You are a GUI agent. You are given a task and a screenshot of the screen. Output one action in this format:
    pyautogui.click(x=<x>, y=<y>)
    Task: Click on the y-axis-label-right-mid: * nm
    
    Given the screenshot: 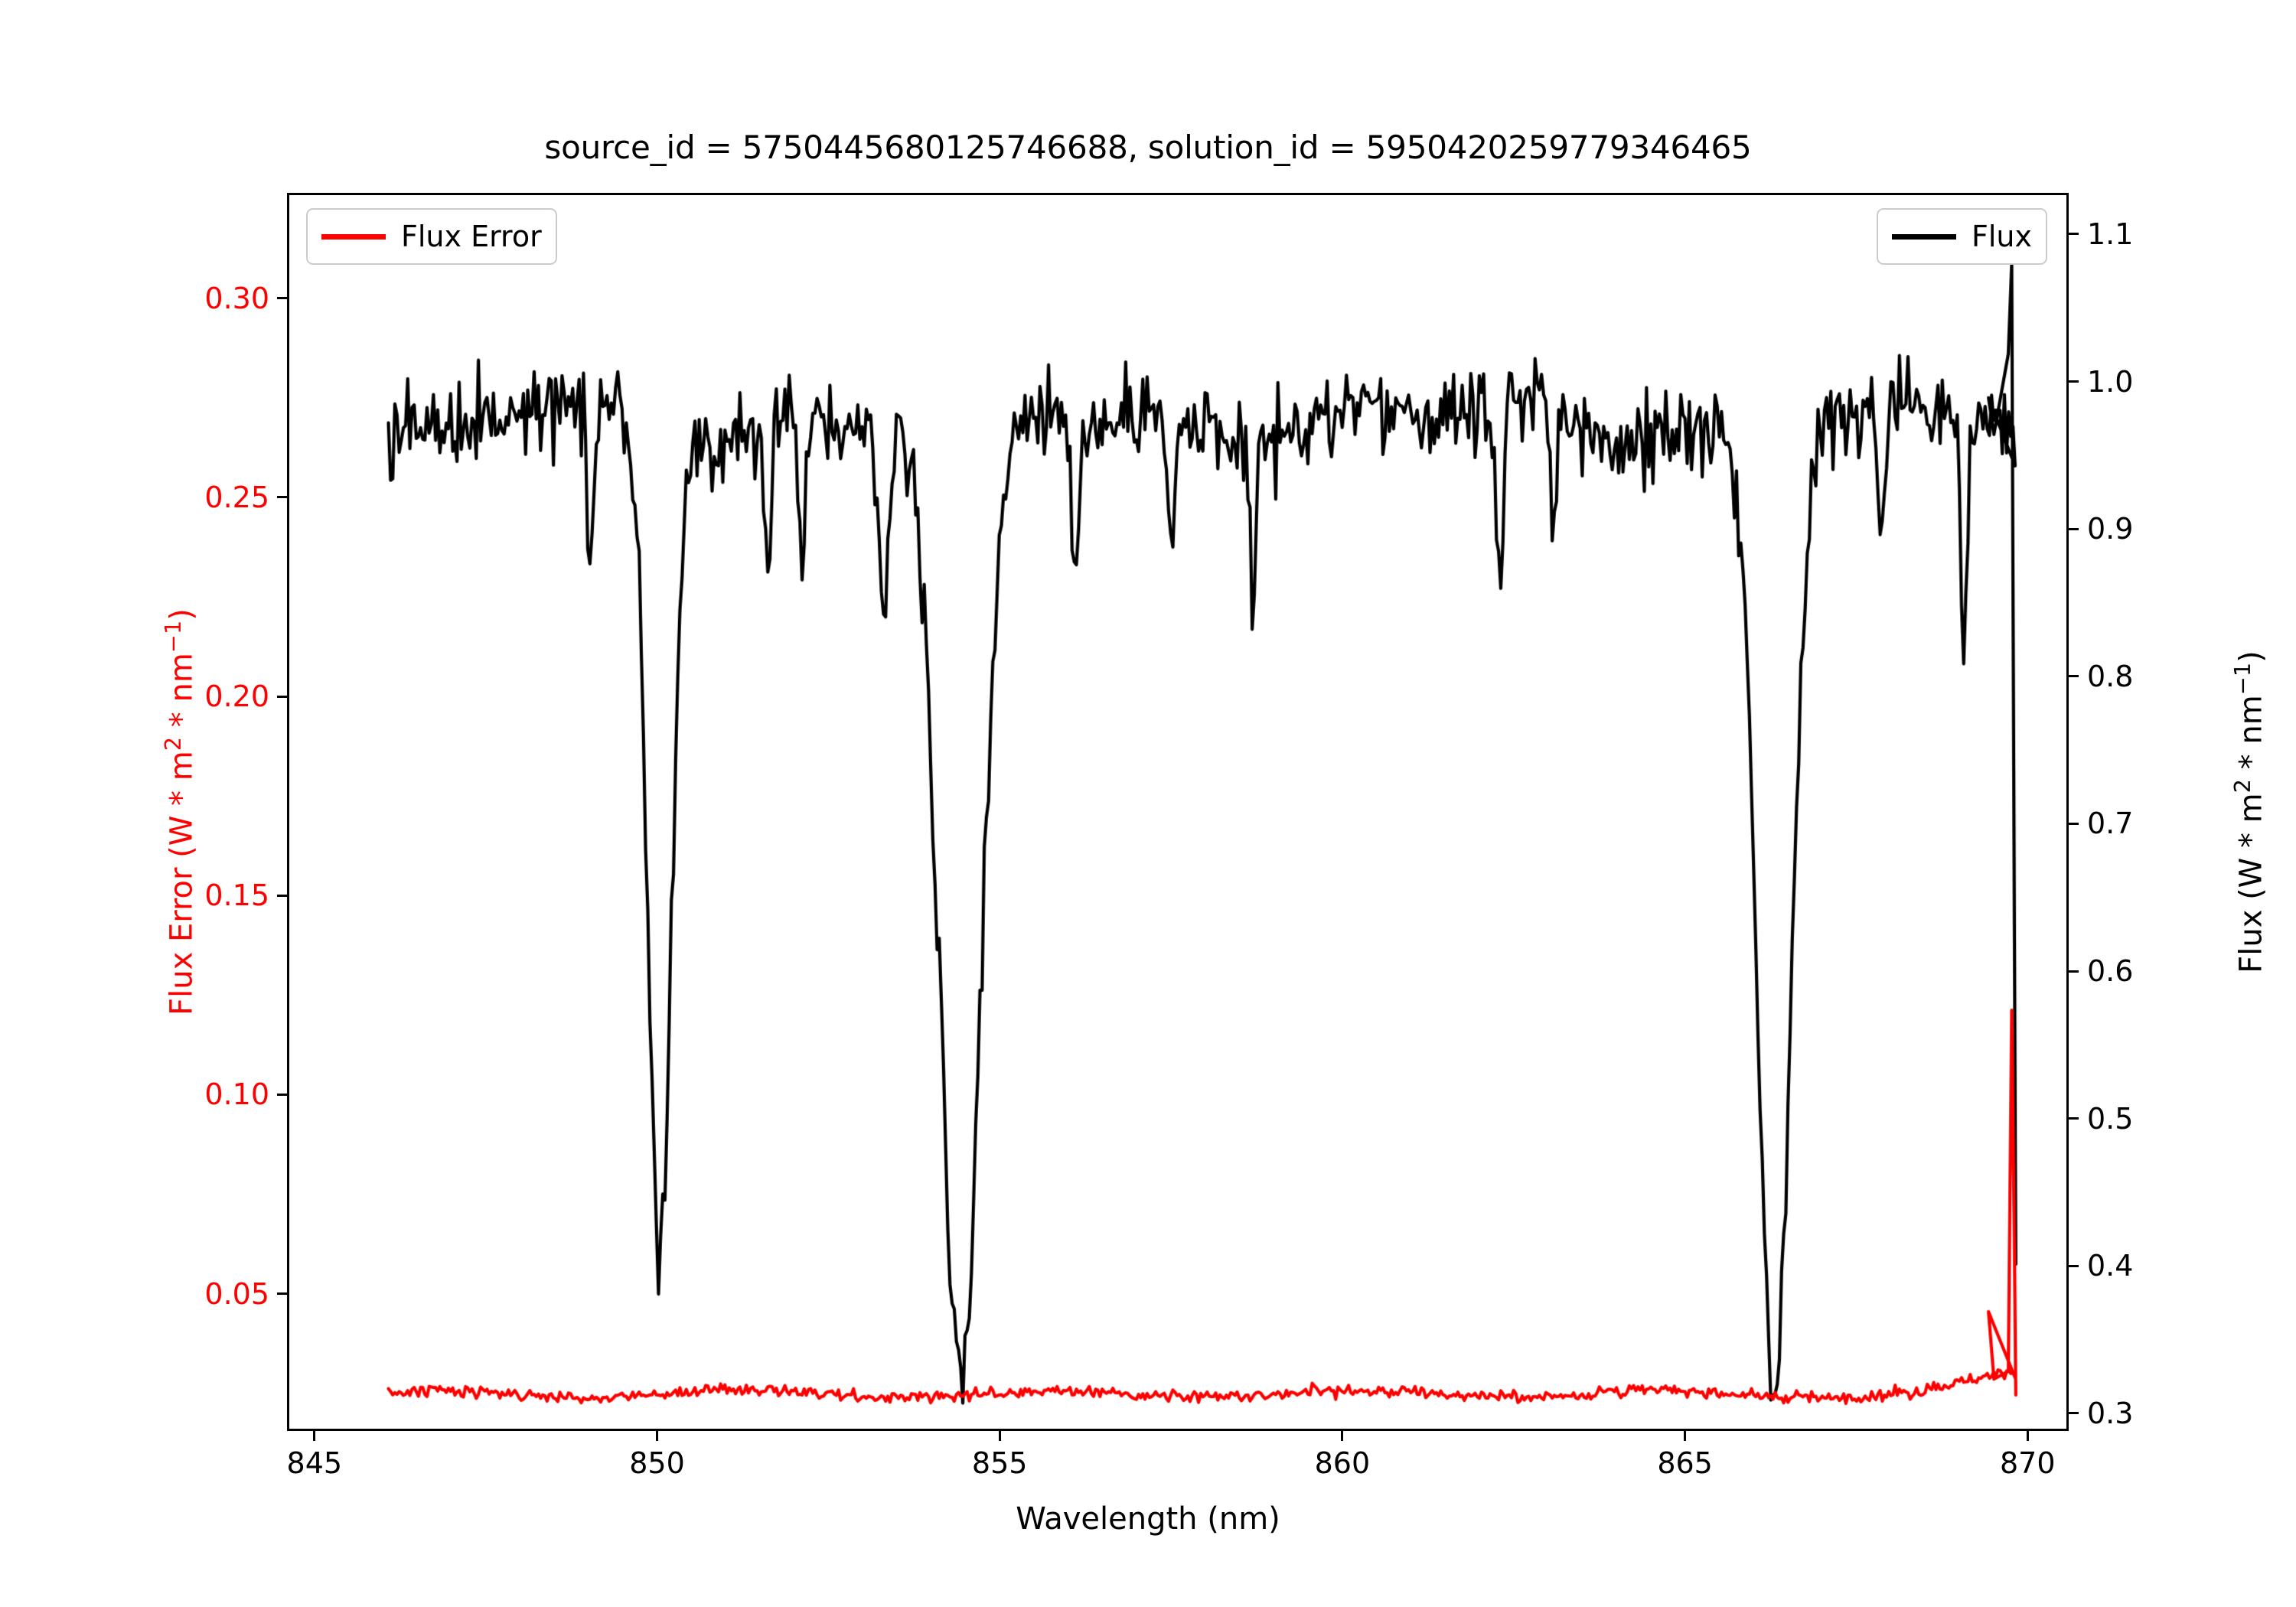 What is the action you would take?
    pyautogui.click(x=2251, y=737)
    